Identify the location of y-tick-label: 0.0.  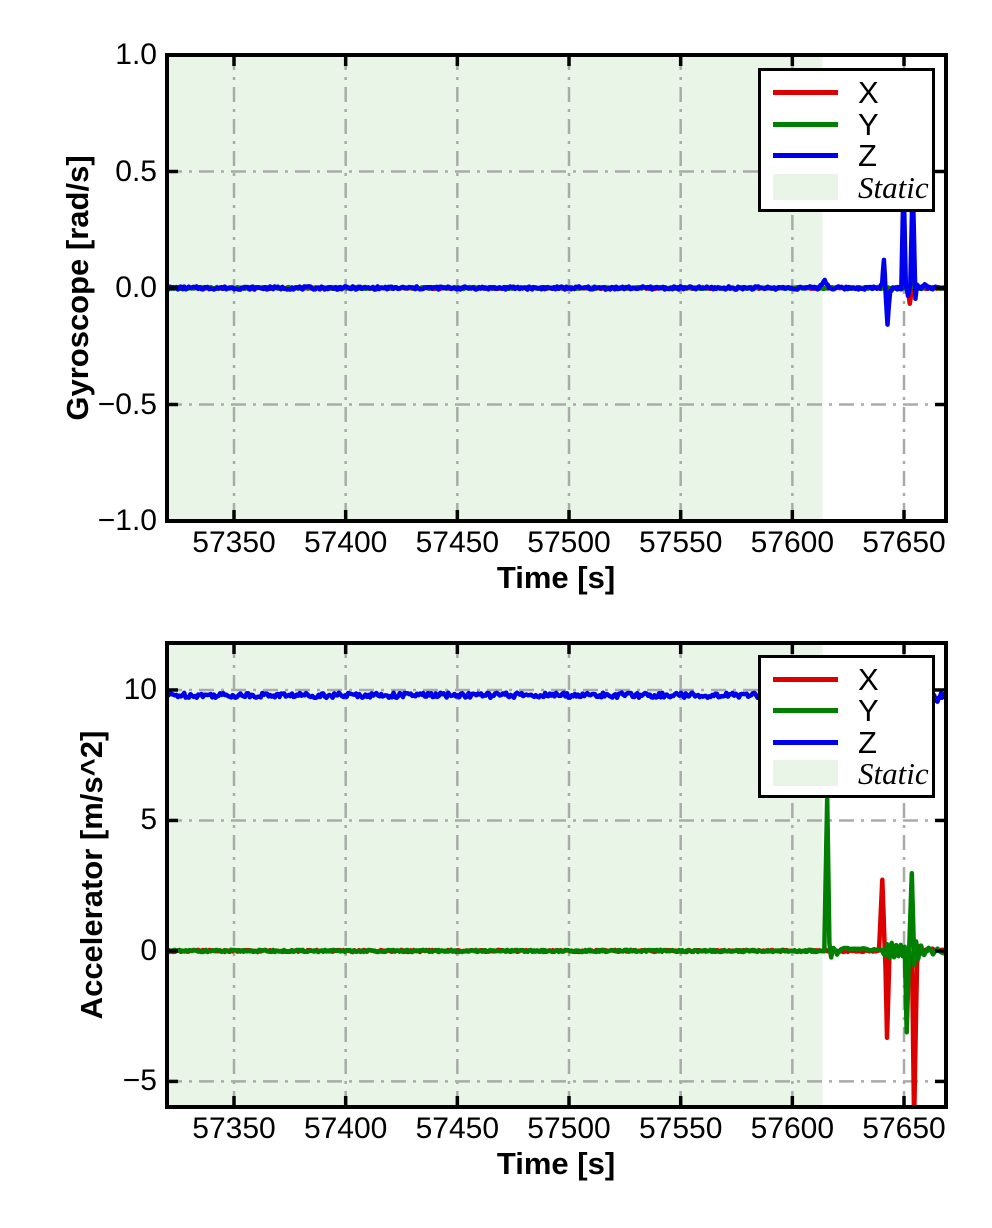
(136, 287).